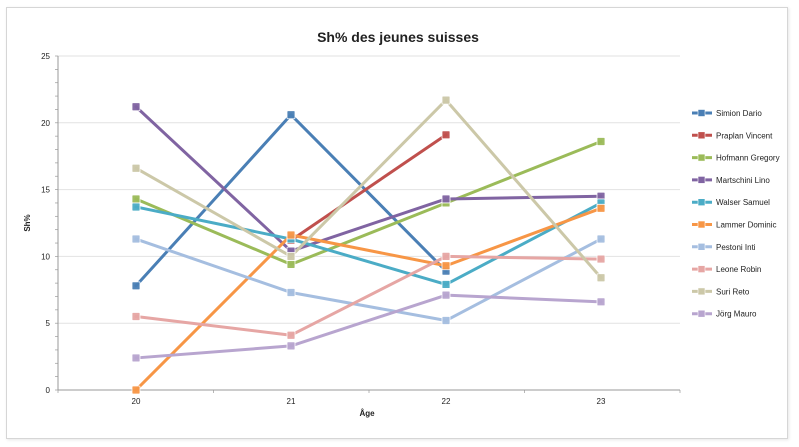  Describe the element at coordinates (736, 314) in the screenshot. I see `legend-label: Jörg Mauro` at that location.